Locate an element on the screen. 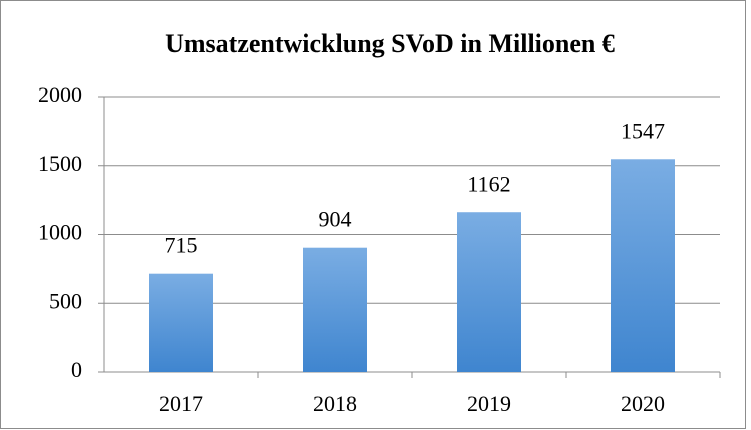  data-label: 1162 is located at coordinates (488, 183).